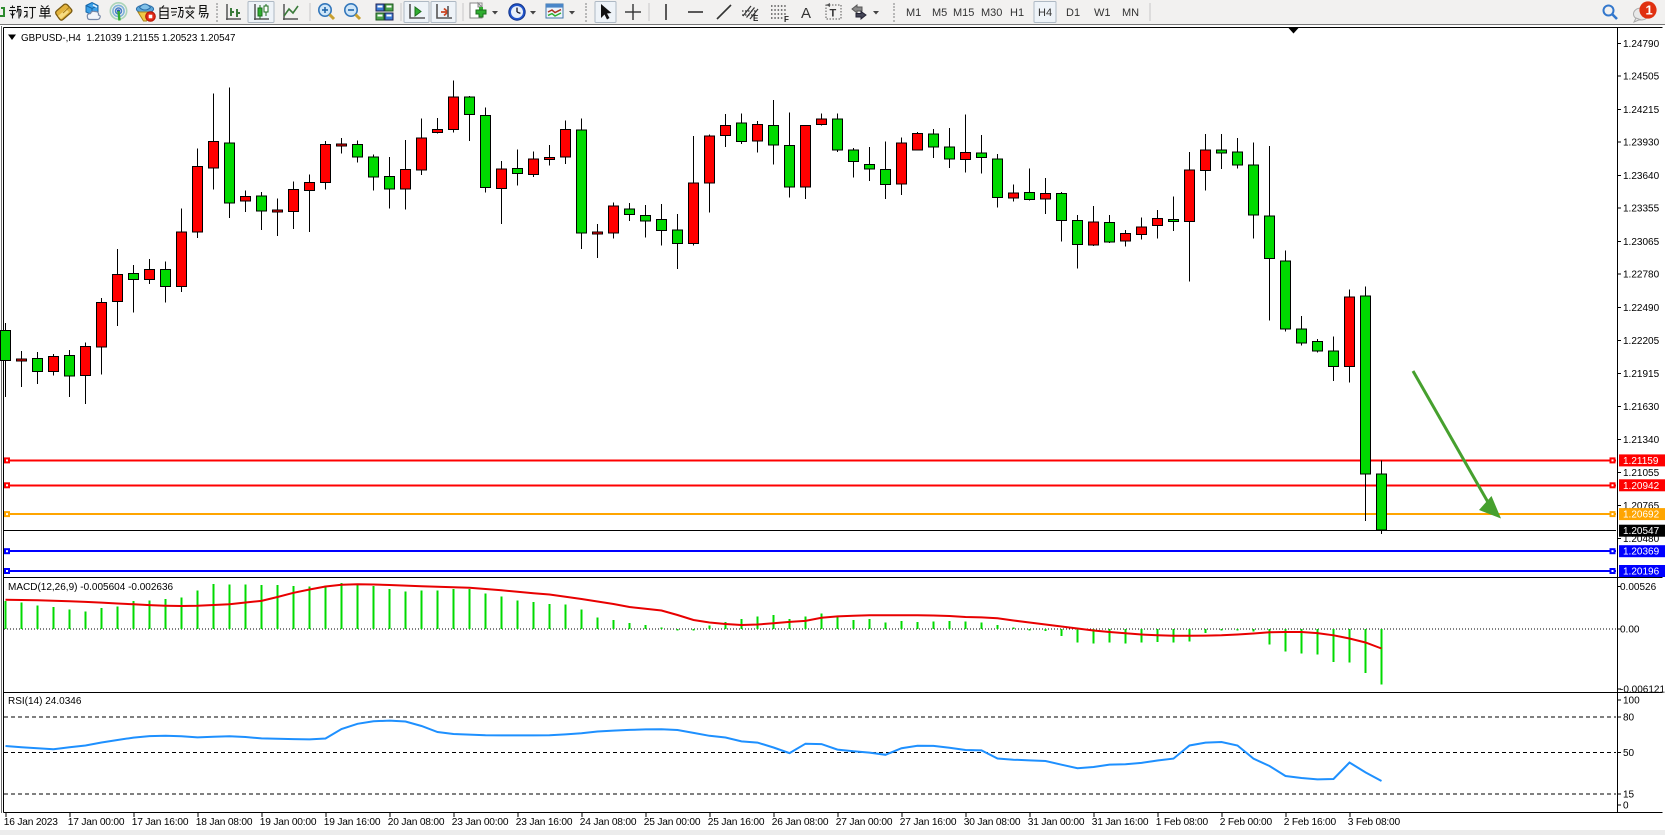  I want to click on svg-text: D1, so click(1073, 13).